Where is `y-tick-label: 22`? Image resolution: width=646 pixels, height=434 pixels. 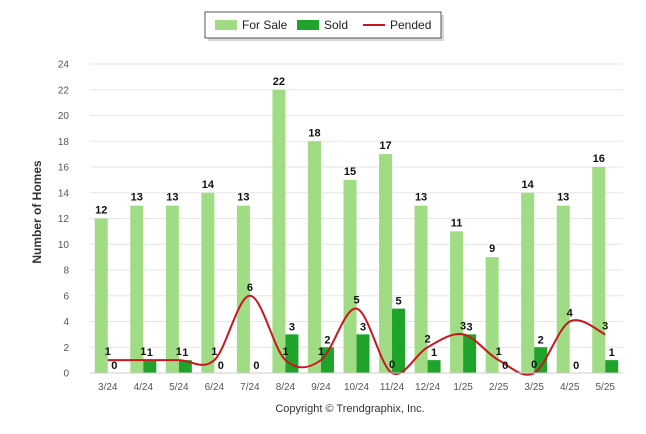
y-tick-label: 22 is located at coordinates (64, 90).